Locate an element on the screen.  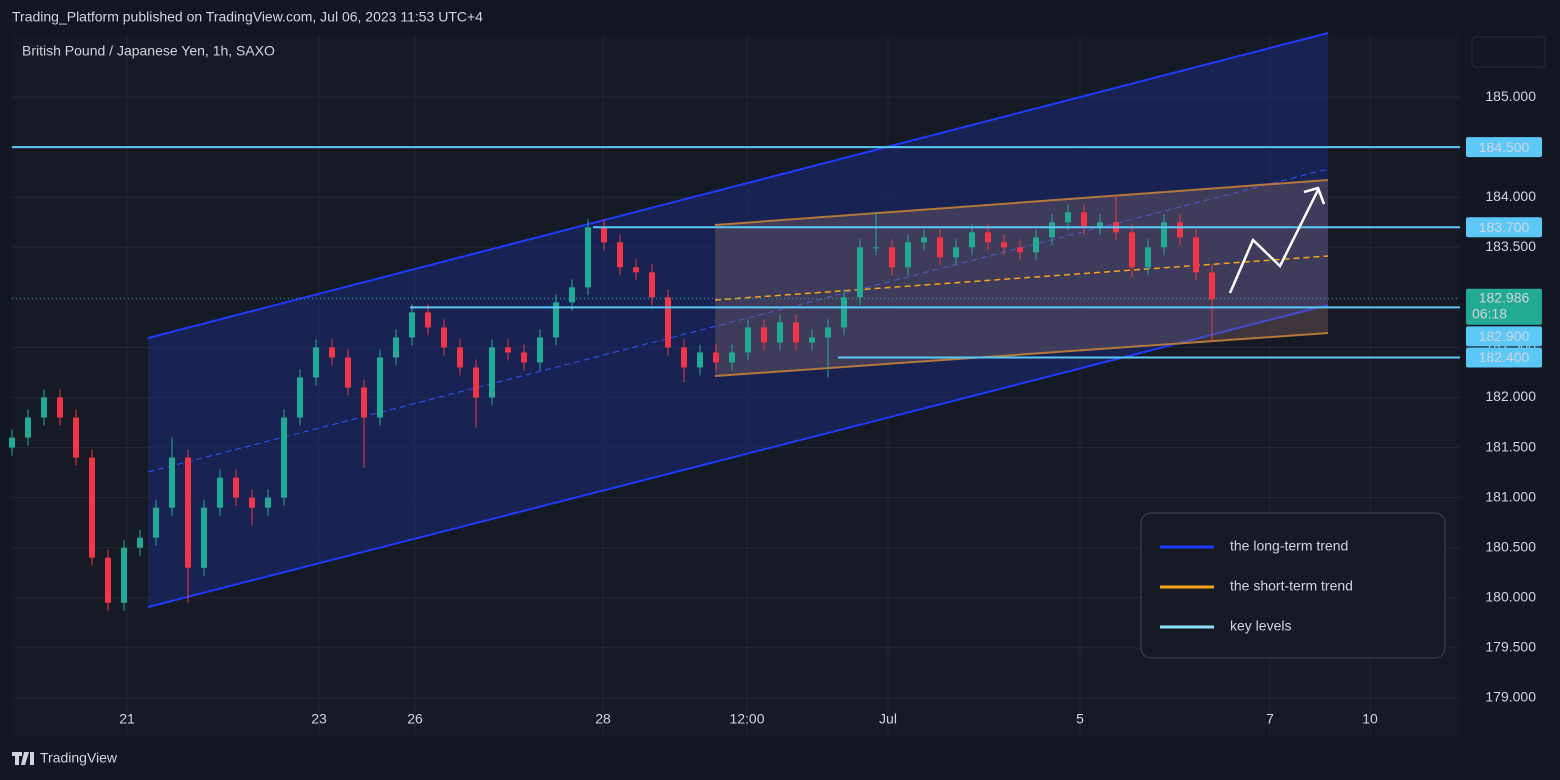
x-tick-label: 12:00 is located at coordinates (746, 719).